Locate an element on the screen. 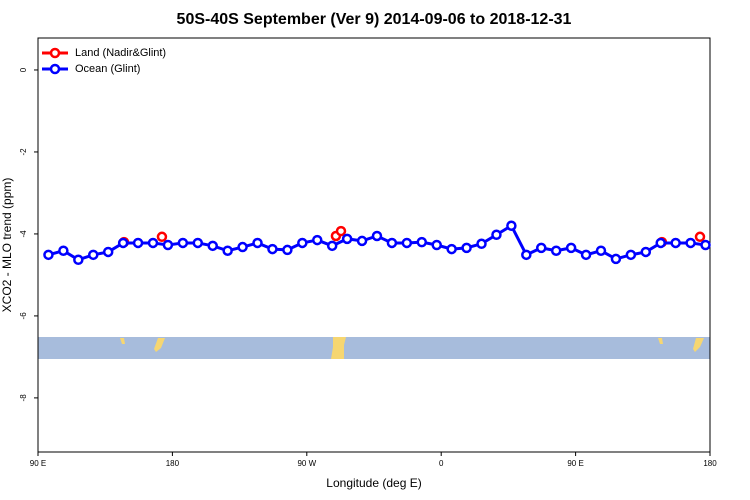  y-tick-label: -6 is located at coordinates (23, 316).